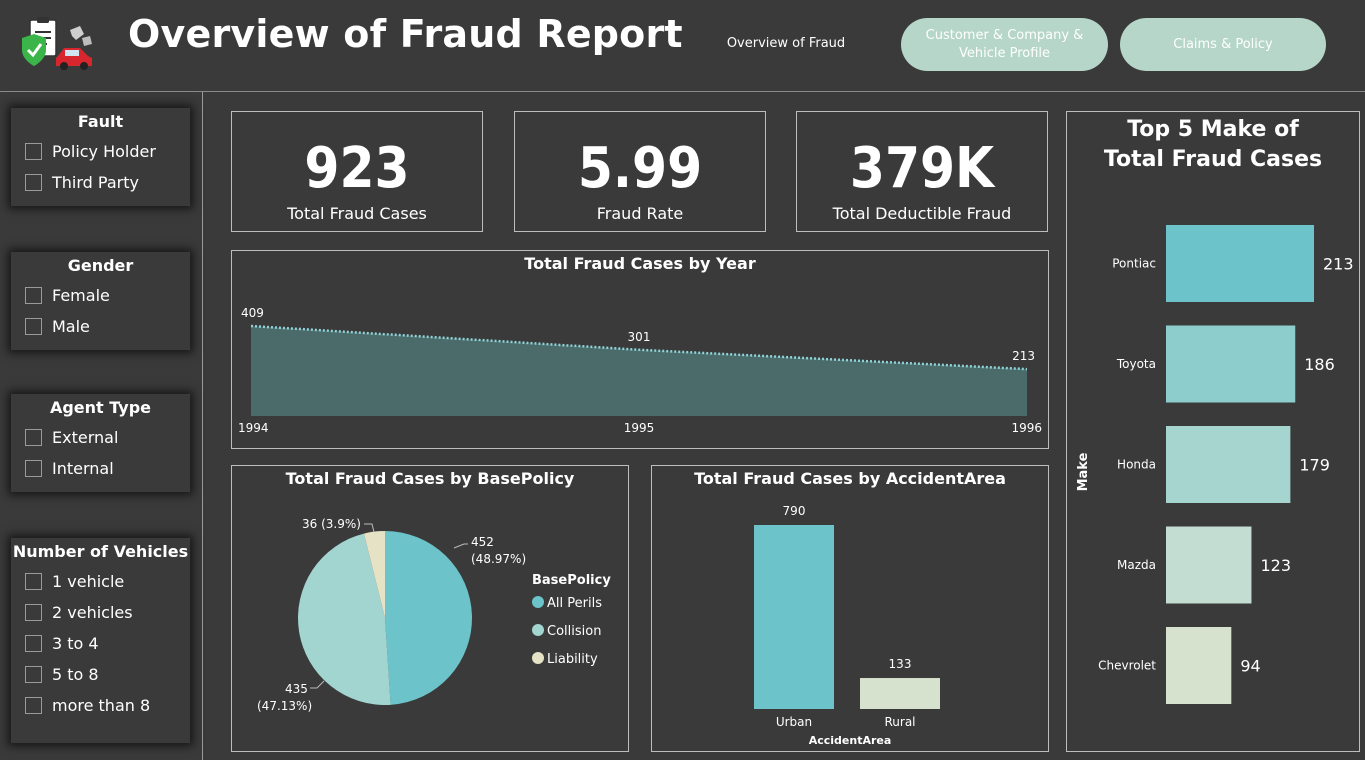 This screenshot has width=1365, height=760. I want to click on nav-overview-of-fraud: Overview of Fraud, so click(786, 43).